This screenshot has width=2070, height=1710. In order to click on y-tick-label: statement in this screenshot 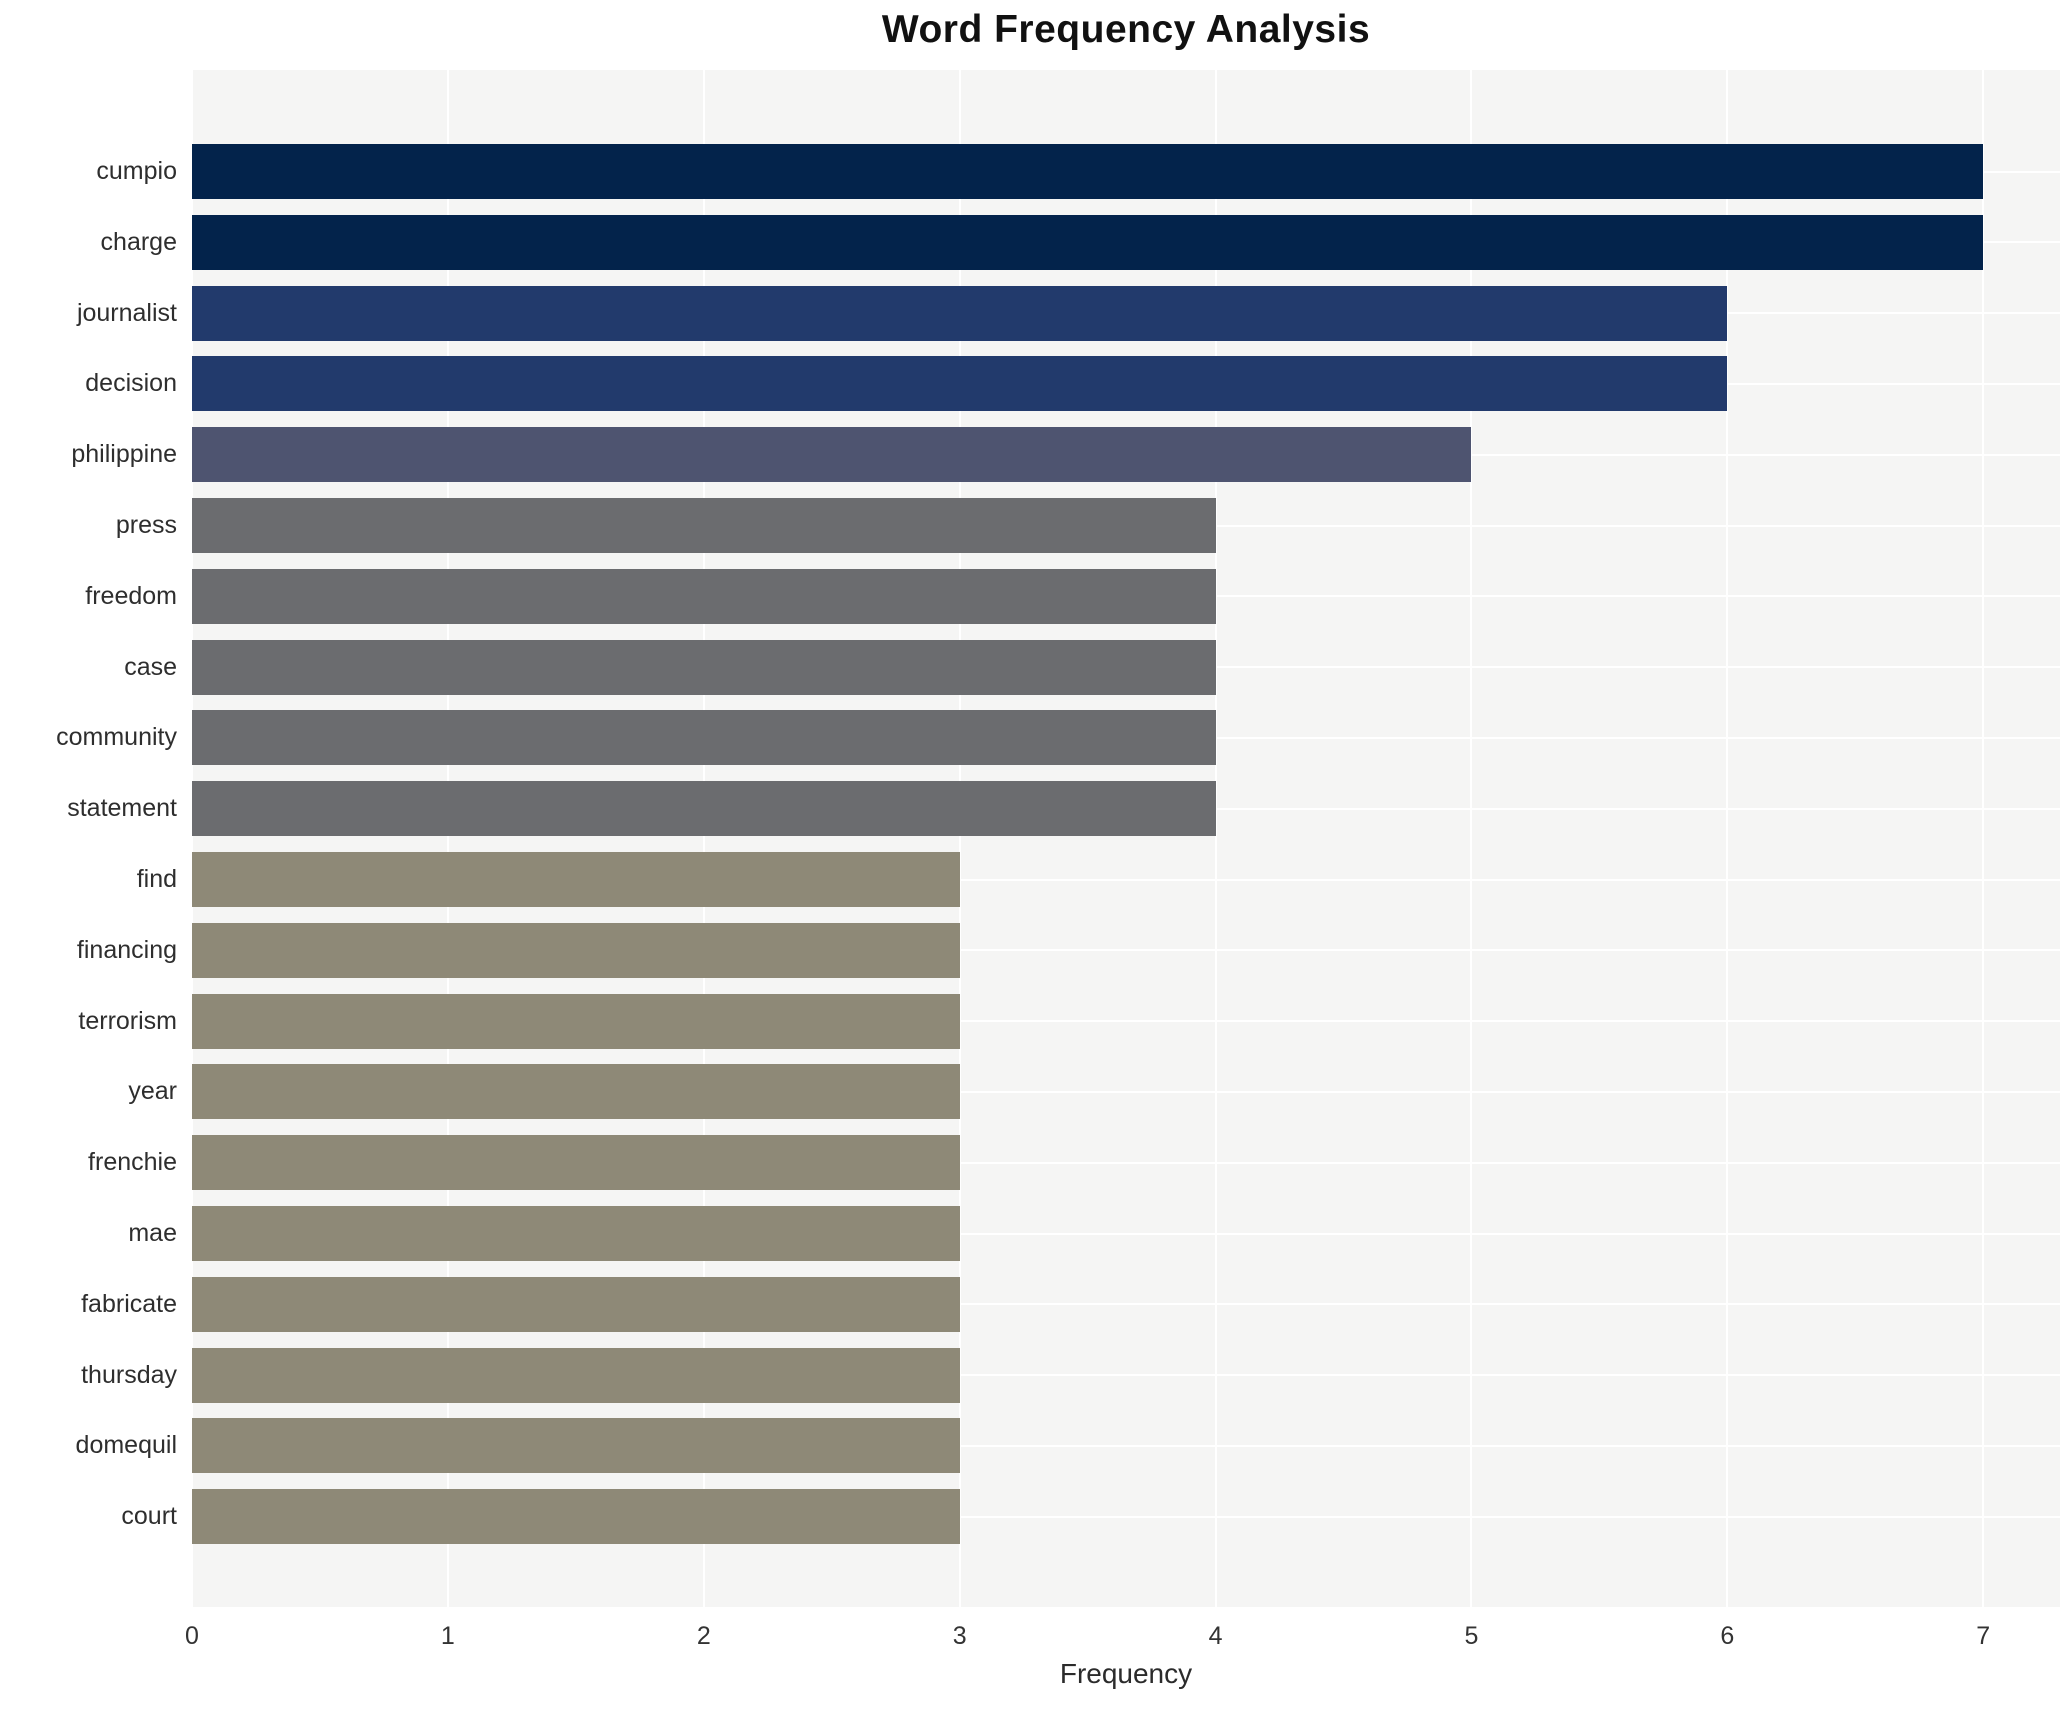, I will do `click(122, 808)`.